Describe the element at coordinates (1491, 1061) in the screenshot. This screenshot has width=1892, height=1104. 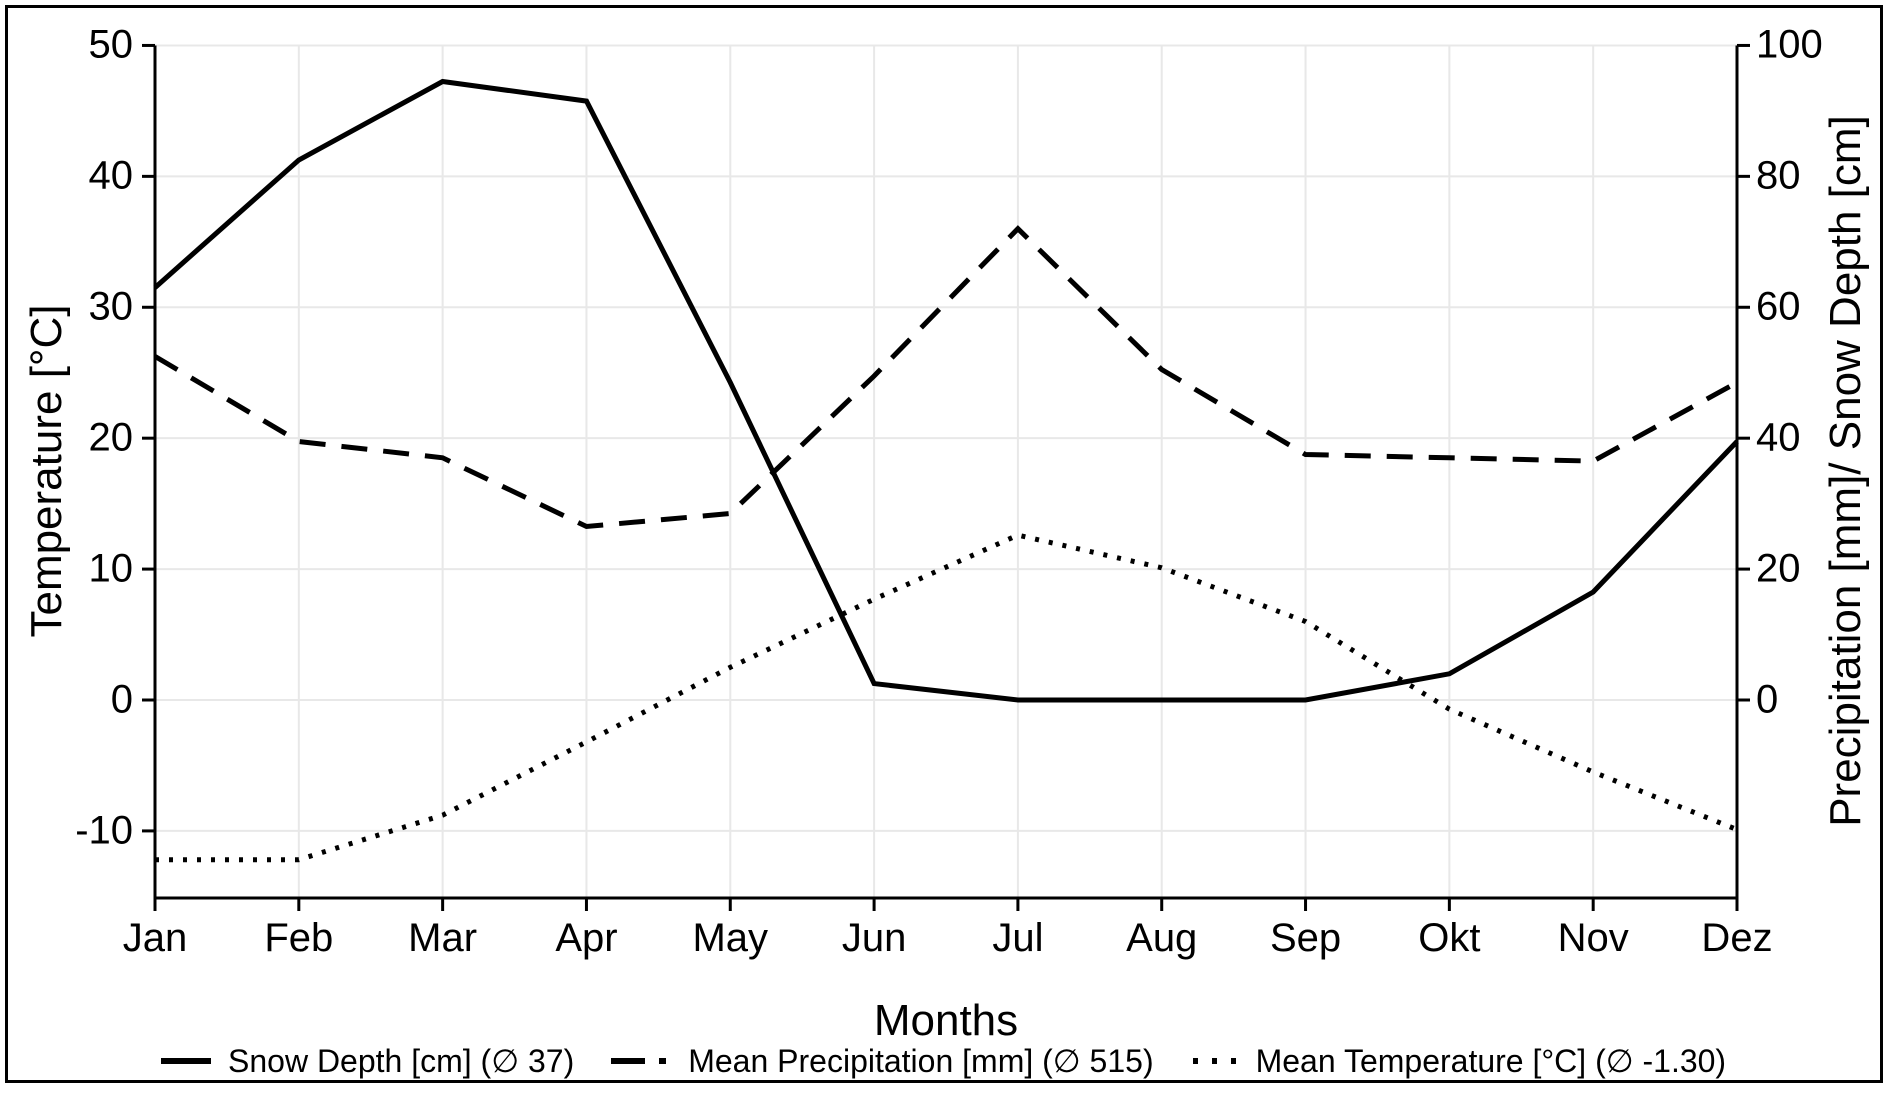
I see `legend-label-temperature: Mean Temperature [°C] (∅ -1.30)` at that location.